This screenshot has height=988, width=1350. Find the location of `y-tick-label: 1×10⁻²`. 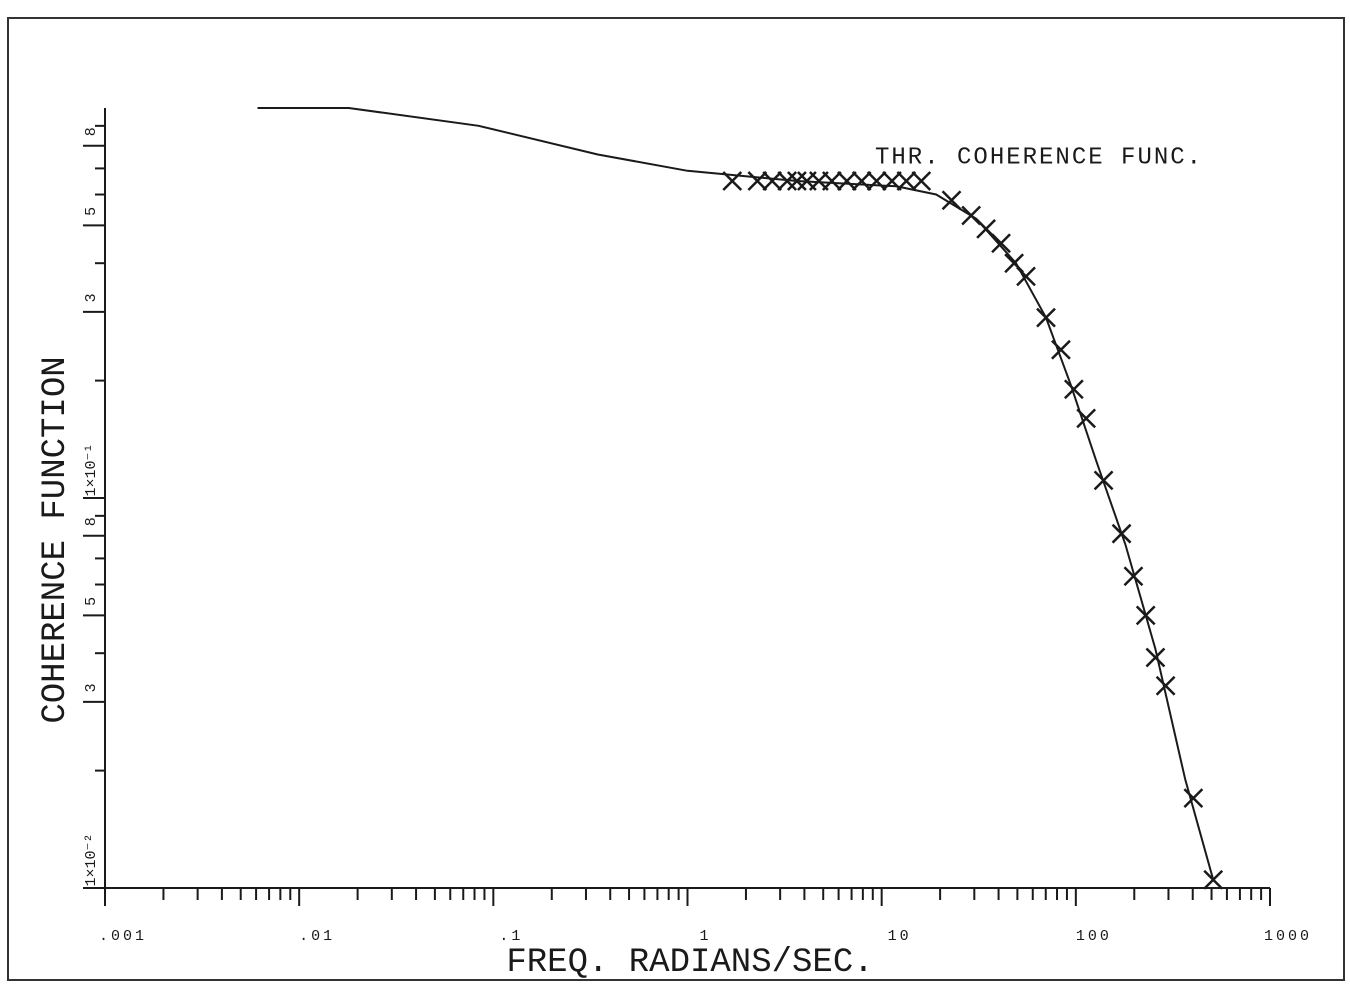

y-tick-label: 1×10⁻² is located at coordinates (91, 860).